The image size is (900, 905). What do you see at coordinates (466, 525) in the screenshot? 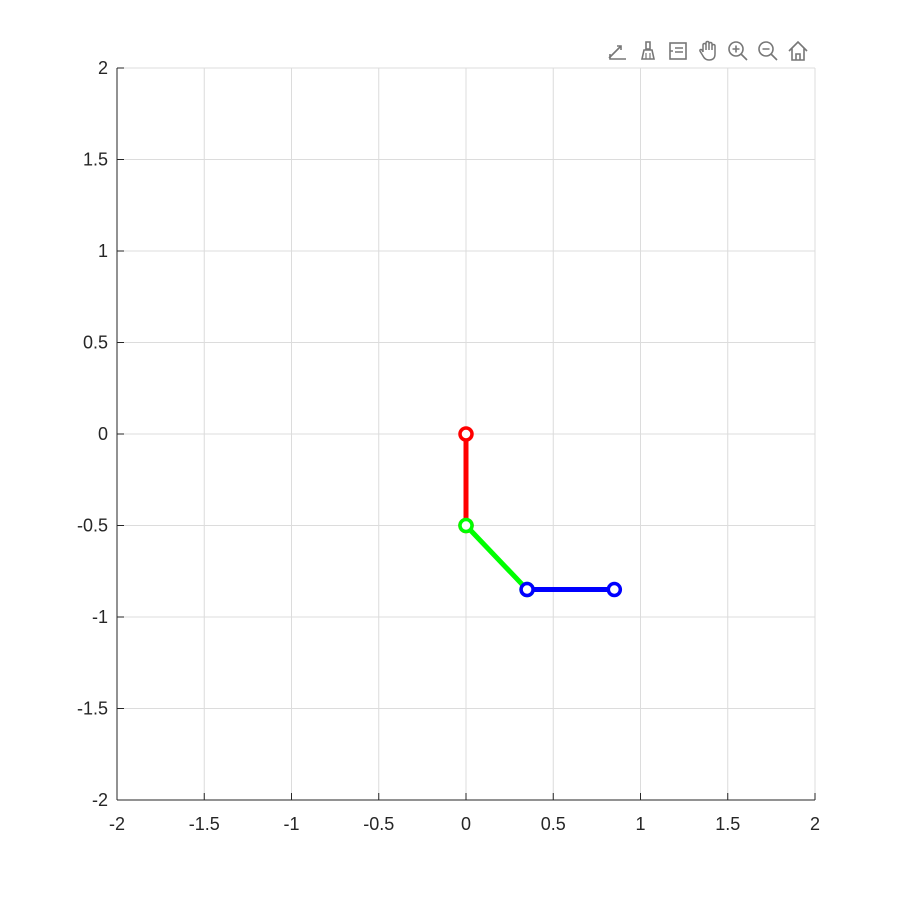
I see `series-2-point` at bounding box center [466, 525].